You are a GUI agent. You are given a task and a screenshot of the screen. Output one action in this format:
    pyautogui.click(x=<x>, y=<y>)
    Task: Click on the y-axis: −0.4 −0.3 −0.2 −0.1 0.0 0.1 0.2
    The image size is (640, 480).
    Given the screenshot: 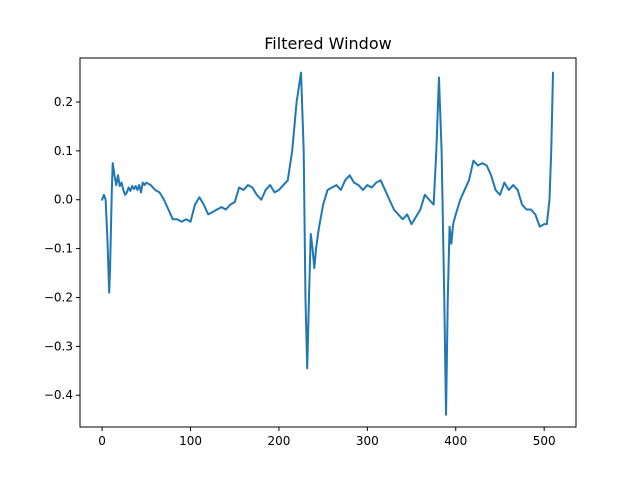 What is the action you would take?
    pyautogui.click(x=62, y=248)
    